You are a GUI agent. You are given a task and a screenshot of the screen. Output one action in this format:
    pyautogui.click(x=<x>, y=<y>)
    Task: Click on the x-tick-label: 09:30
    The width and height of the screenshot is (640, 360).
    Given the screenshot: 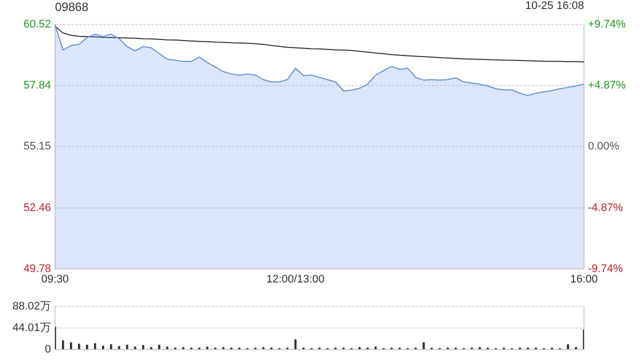 What is the action you would take?
    pyautogui.click(x=55, y=279)
    